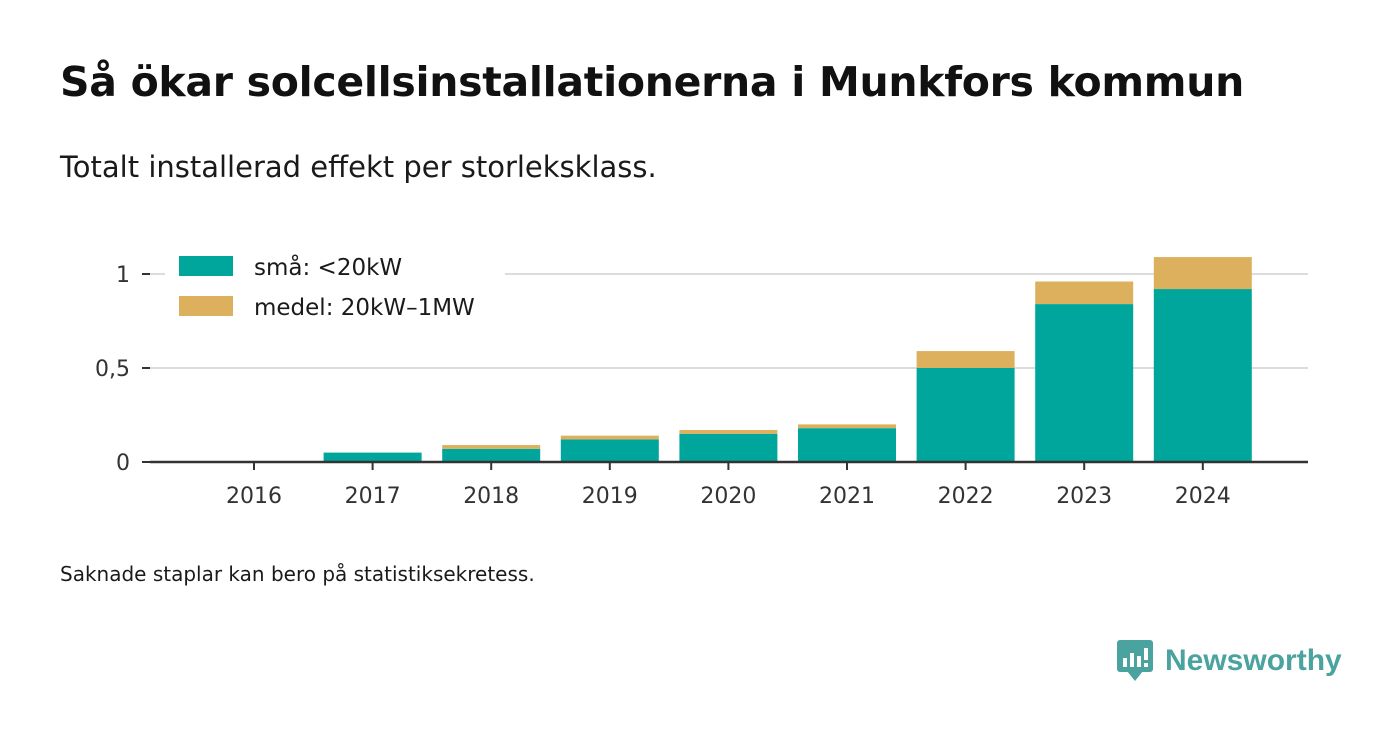 This screenshot has height=745, width=1400. I want to click on x-tick-label-2020: 2020, so click(728, 496).